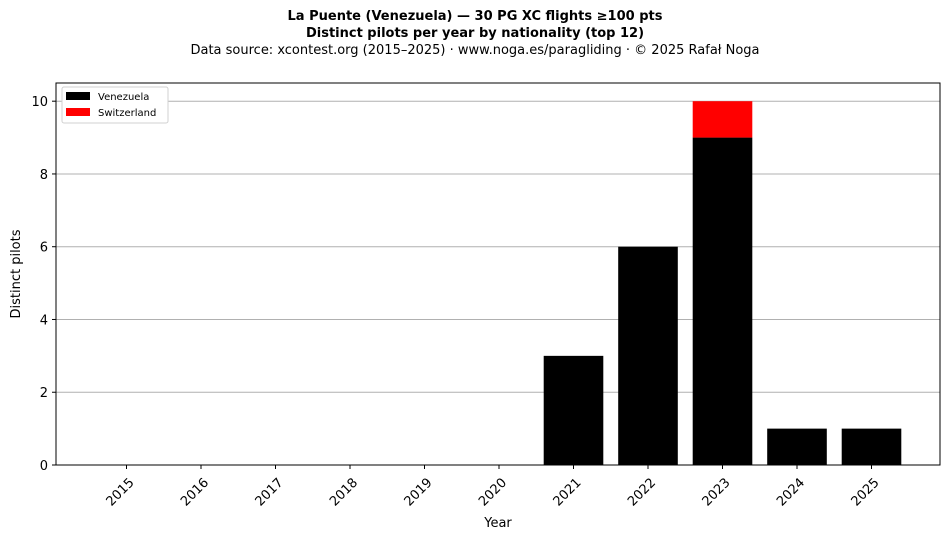 The width and height of the screenshot is (950, 539). What do you see at coordinates (717, 492) in the screenshot?
I see `x-tick-label: 2023` at bounding box center [717, 492].